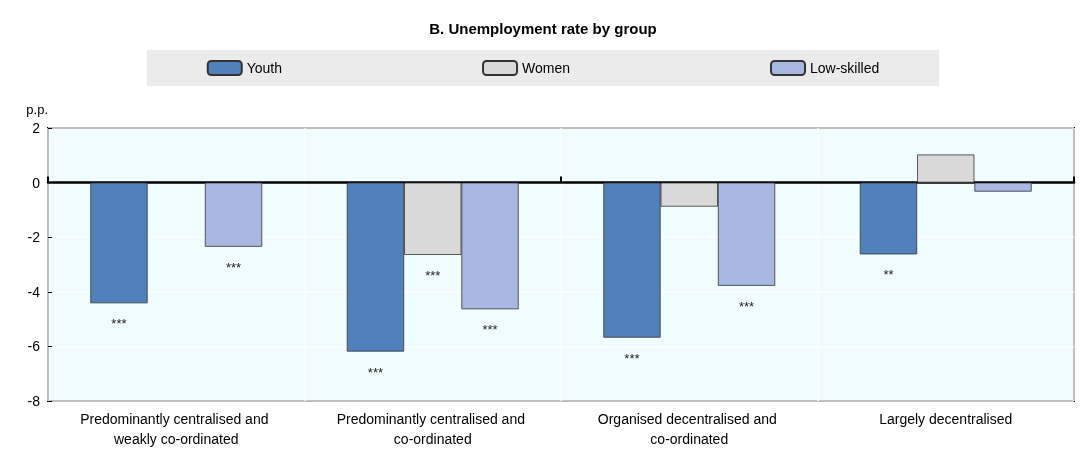  What do you see at coordinates (176, 429) in the screenshot?
I see `x-tick-label: Predominantly centralised and weakly co-ordinated` at bounding box center [176, 429].